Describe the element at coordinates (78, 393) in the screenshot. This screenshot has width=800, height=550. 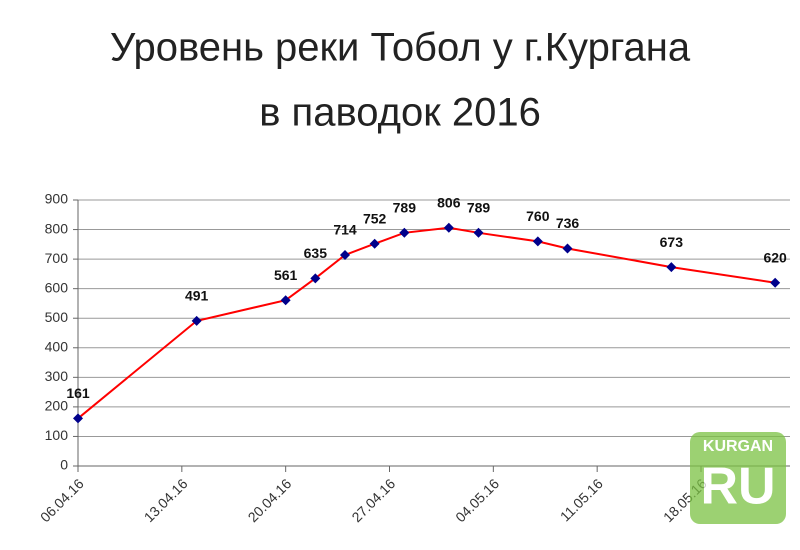
I see `data-label: 161` at that location.